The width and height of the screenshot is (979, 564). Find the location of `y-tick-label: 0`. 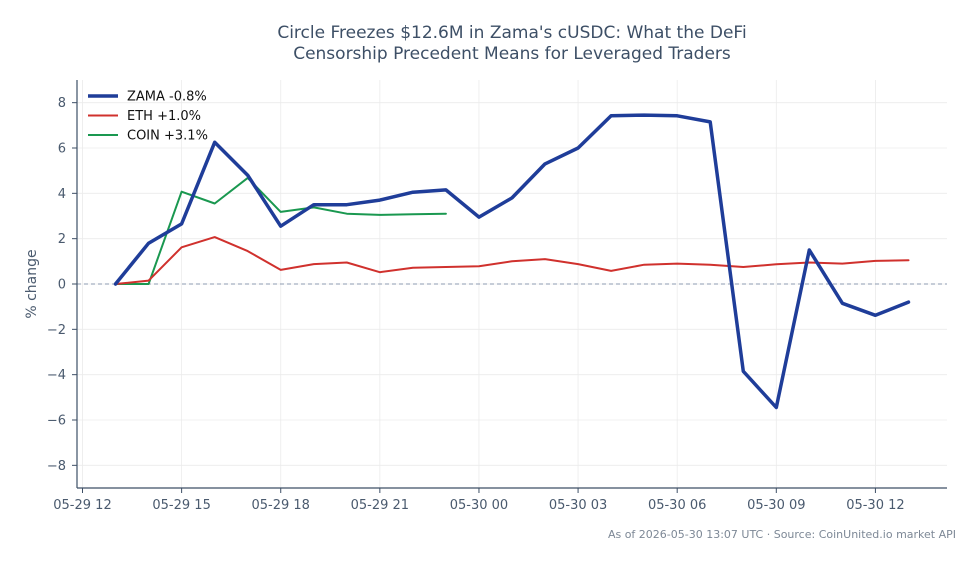

y-tick-label: 0 is located at coordinates (62, 285).